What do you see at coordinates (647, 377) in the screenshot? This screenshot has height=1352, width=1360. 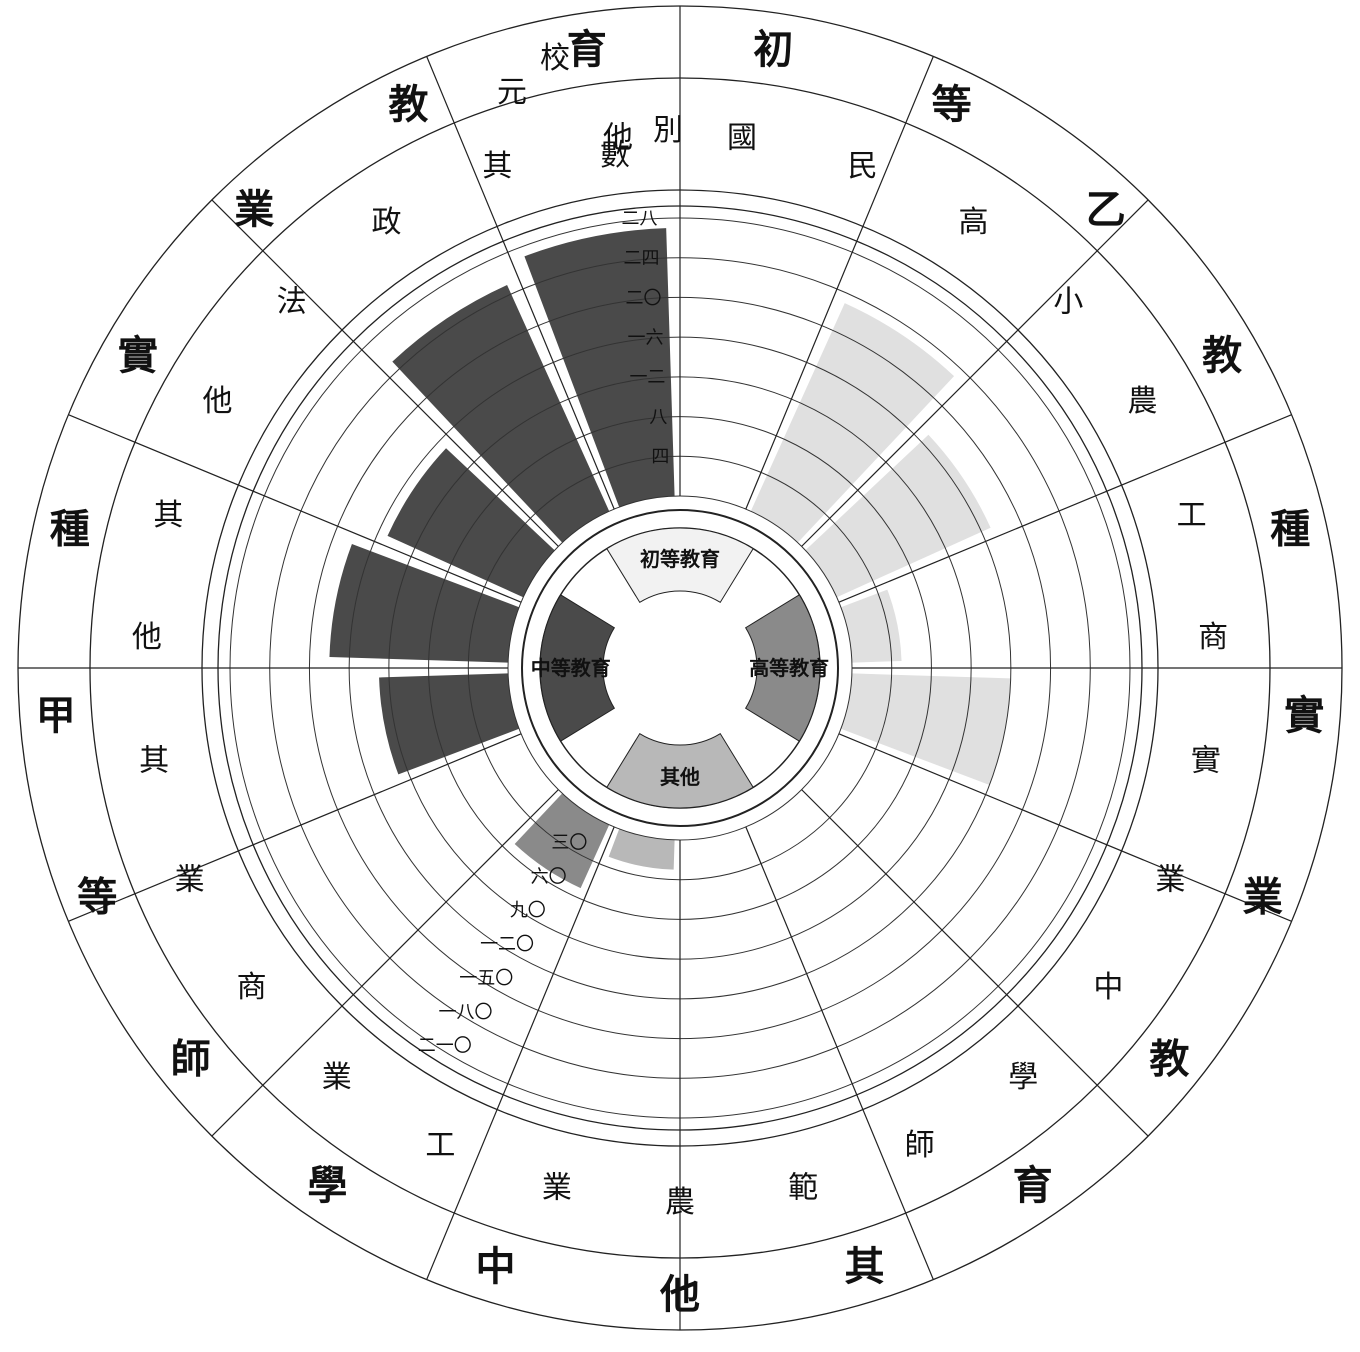 I see `tick-label-2: 一二` at bounding box center [647, 377].